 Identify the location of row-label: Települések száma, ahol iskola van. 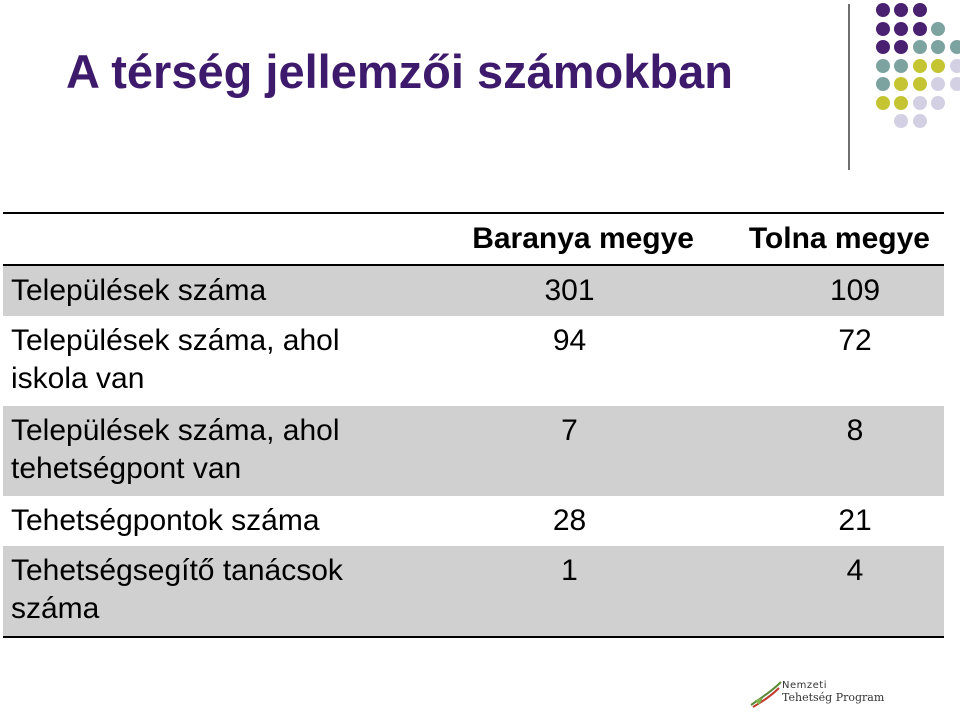
(175, 359).